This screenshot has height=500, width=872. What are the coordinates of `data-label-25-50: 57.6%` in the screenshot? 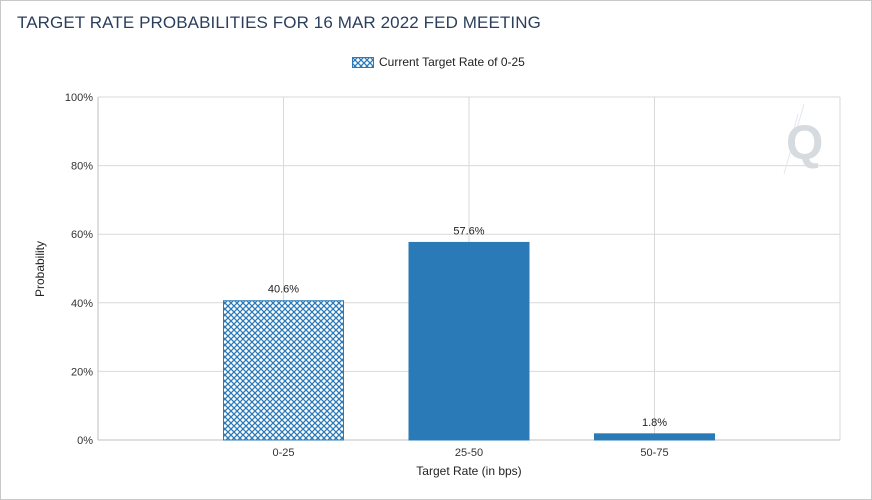 It's located at (468, 231).